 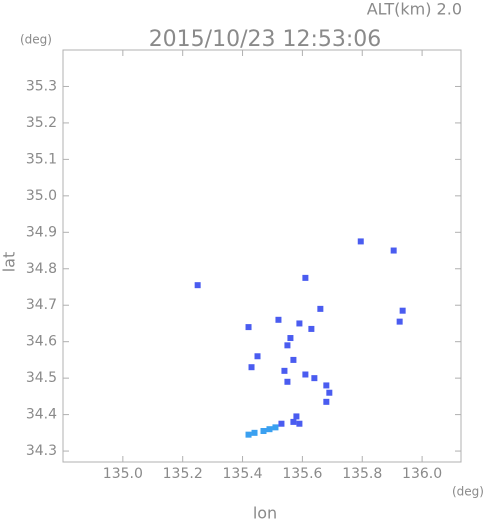 What do you see at coordinates (243, 474) in the screenshot?
I see `x-tick-label: 135.4` at bounding box center [243, 474].